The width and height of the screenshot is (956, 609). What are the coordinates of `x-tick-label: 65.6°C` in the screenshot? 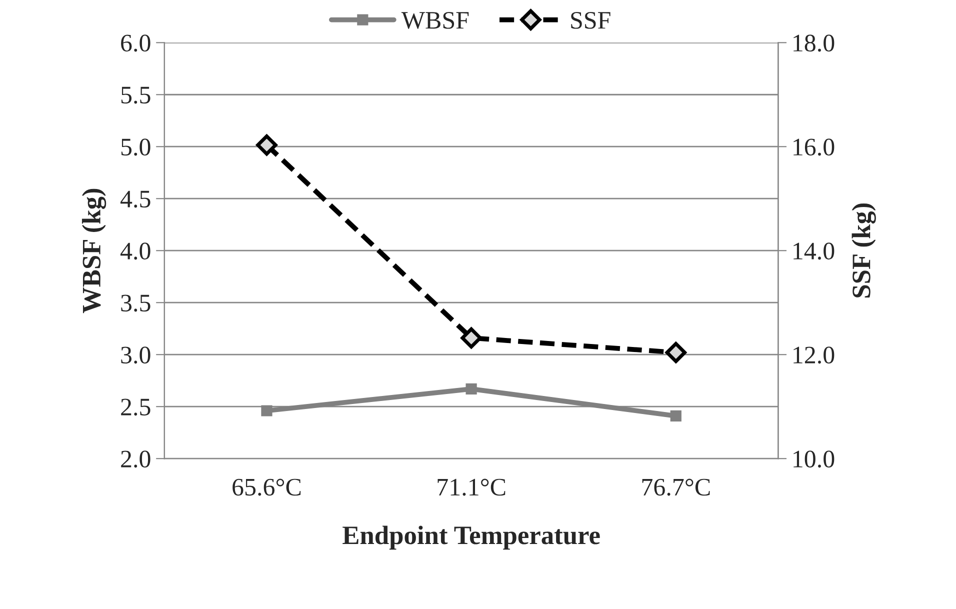 It's located at (266, 487).